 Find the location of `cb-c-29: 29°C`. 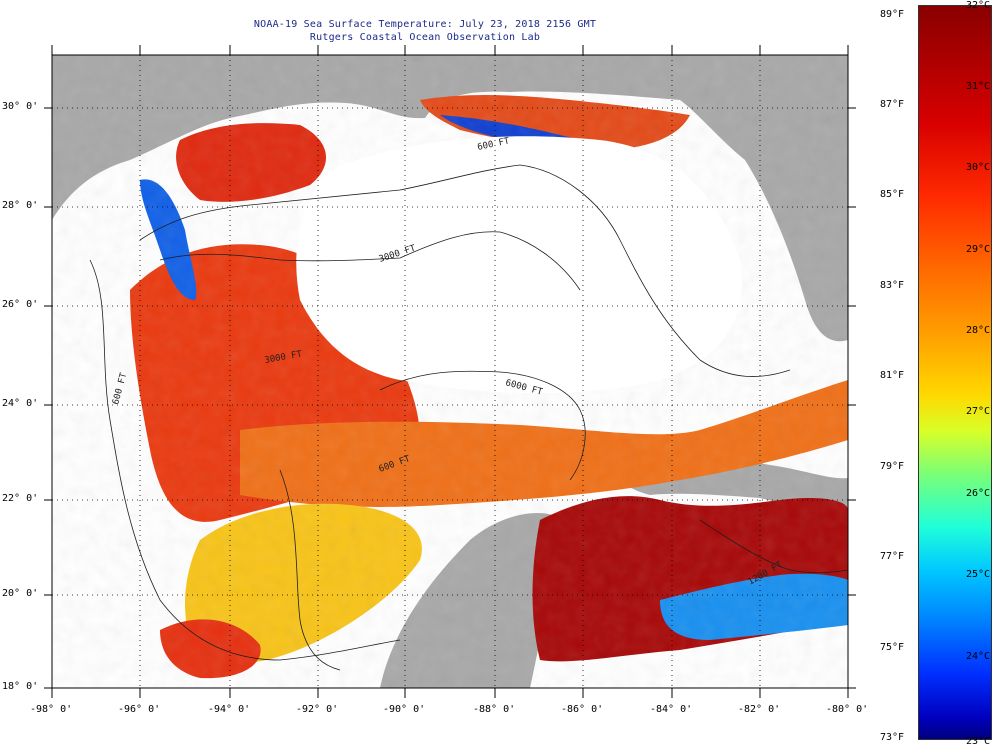

cb-c-29: 29°C is located at coordinates (978, 249).